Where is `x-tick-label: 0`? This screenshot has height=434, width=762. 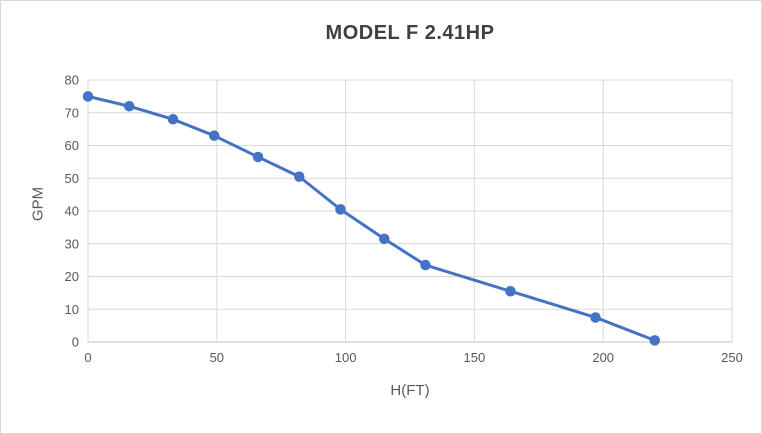
x-tick-label: 0 is located at coordinates (87, 357).